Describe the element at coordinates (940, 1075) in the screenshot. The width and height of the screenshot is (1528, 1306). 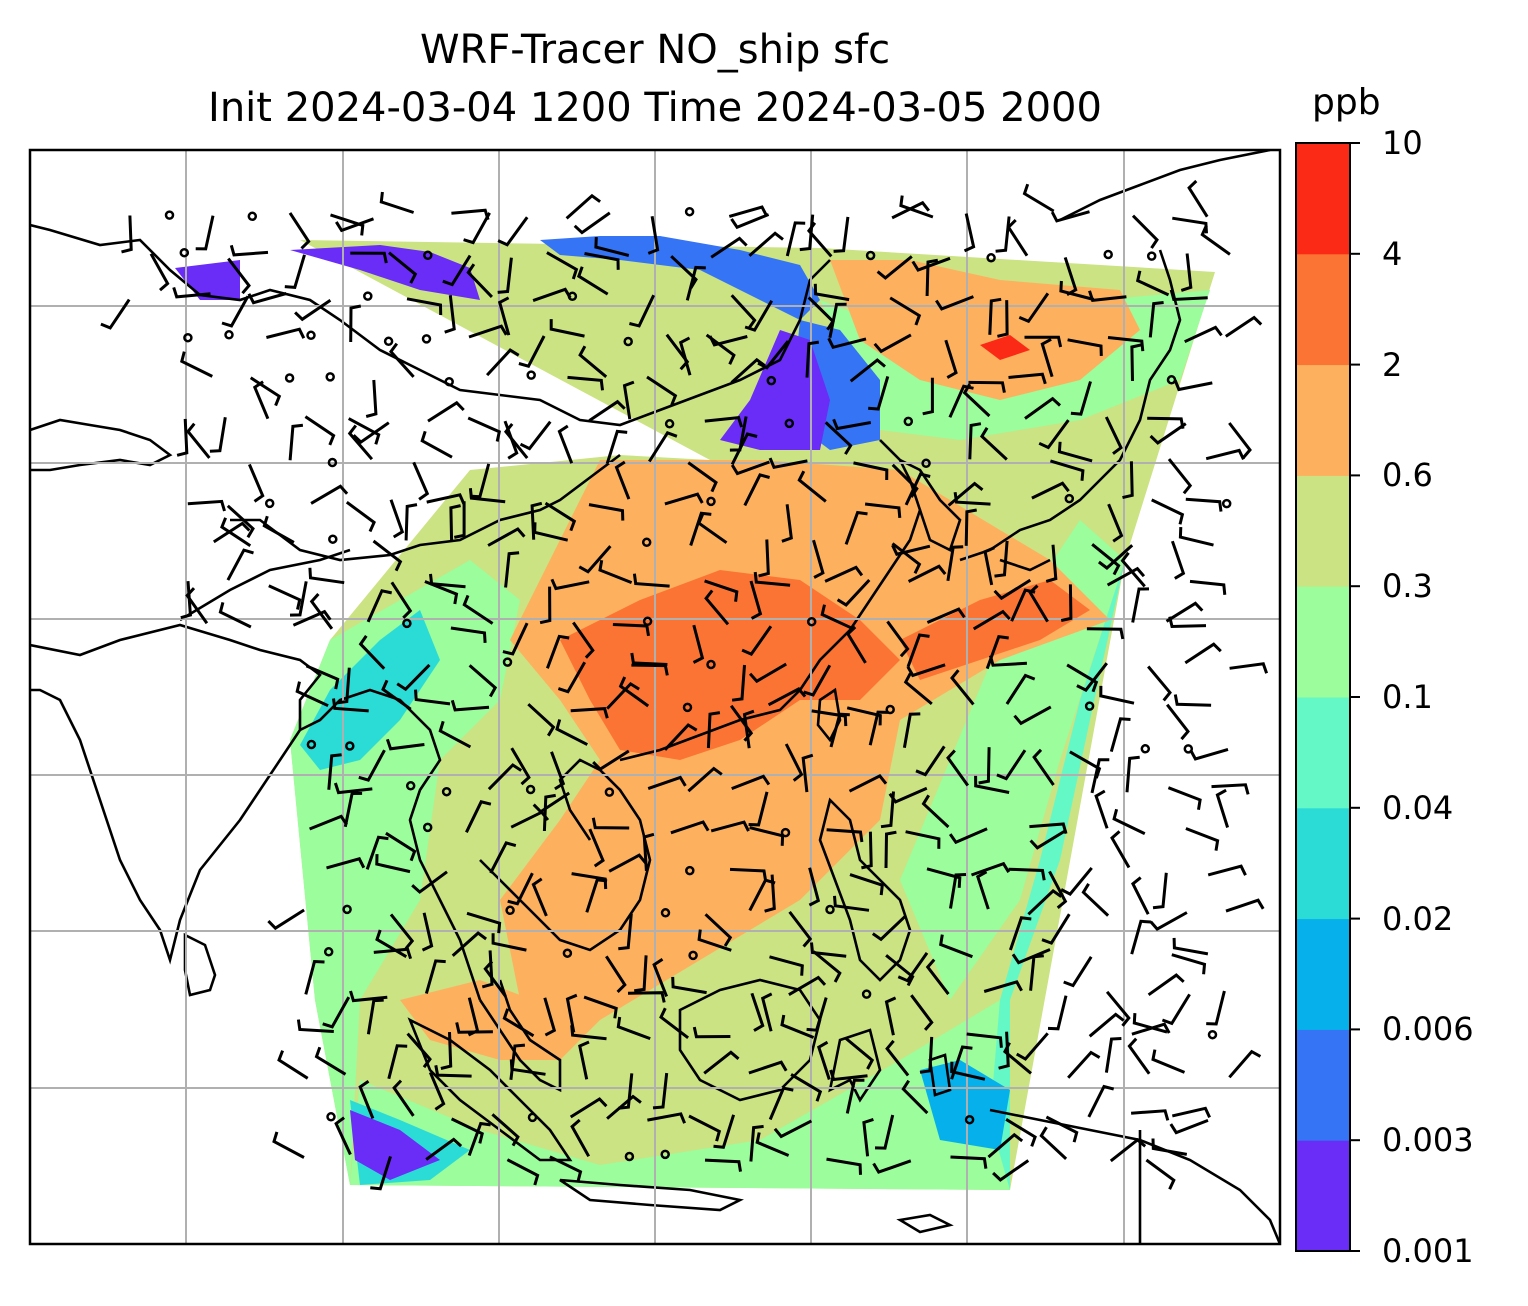
I see `coastline-halmahera` at that location.